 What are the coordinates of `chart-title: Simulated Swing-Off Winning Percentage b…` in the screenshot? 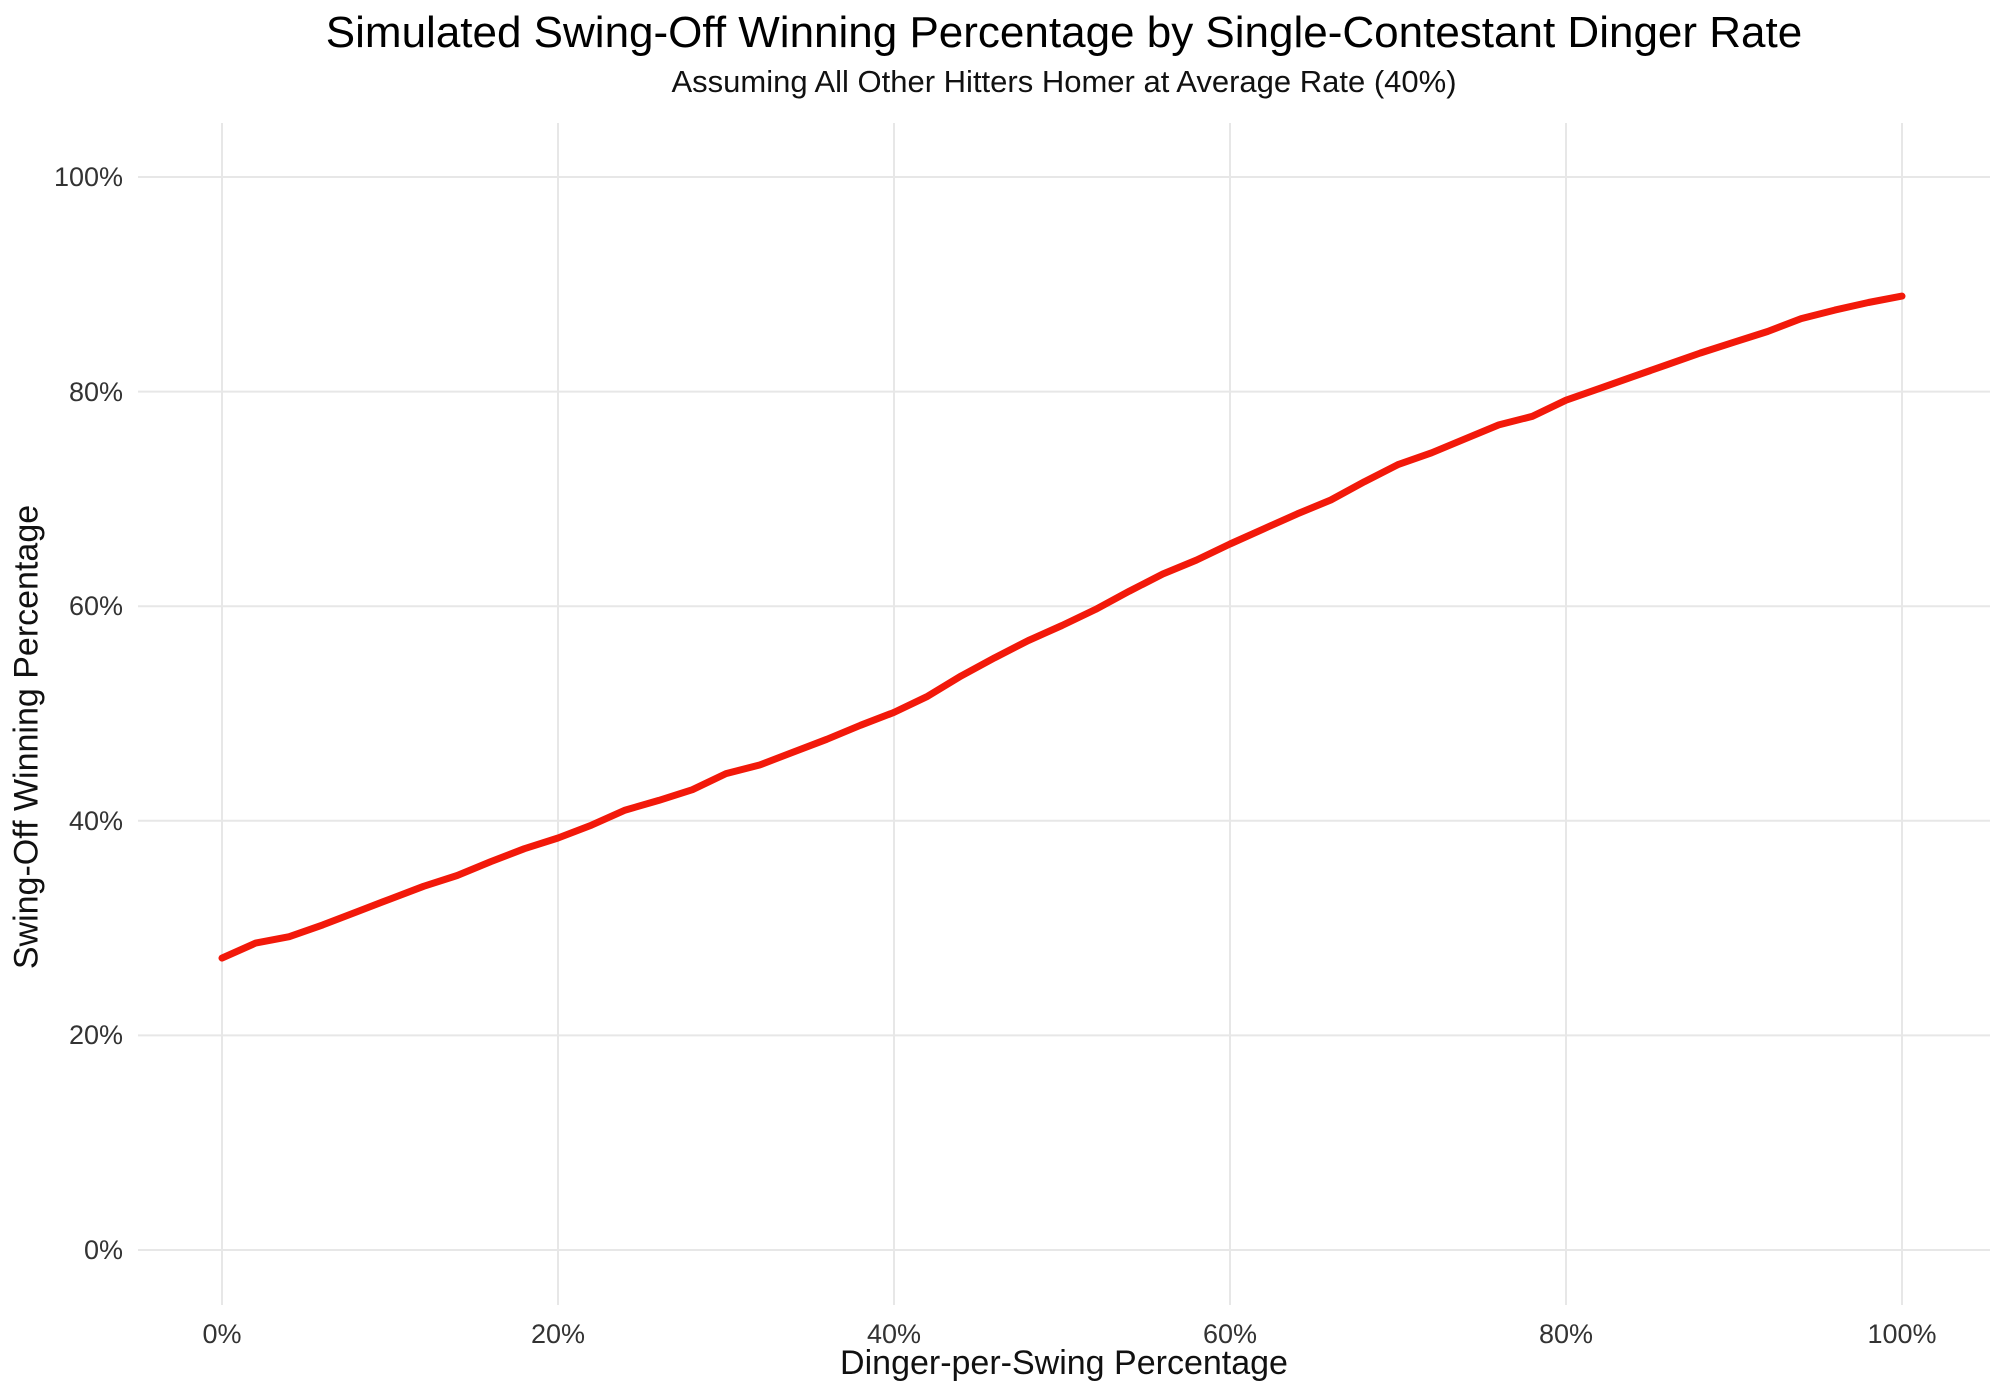 It's located at (1064, 32).